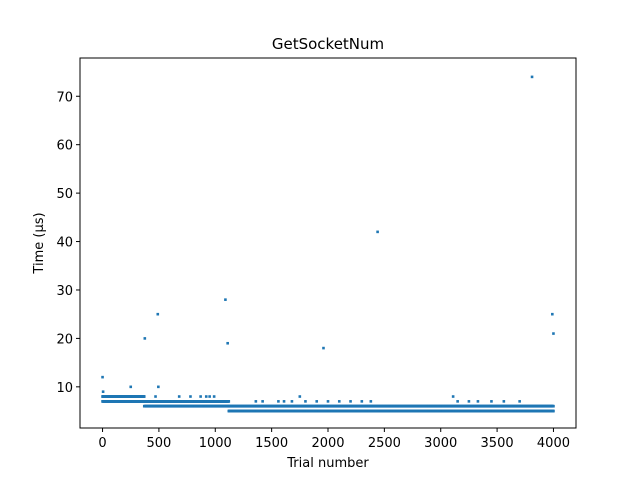 The height and width of the screenshot is (480, 640). I want to click on y-tick-label: 30, so click(64, 291).